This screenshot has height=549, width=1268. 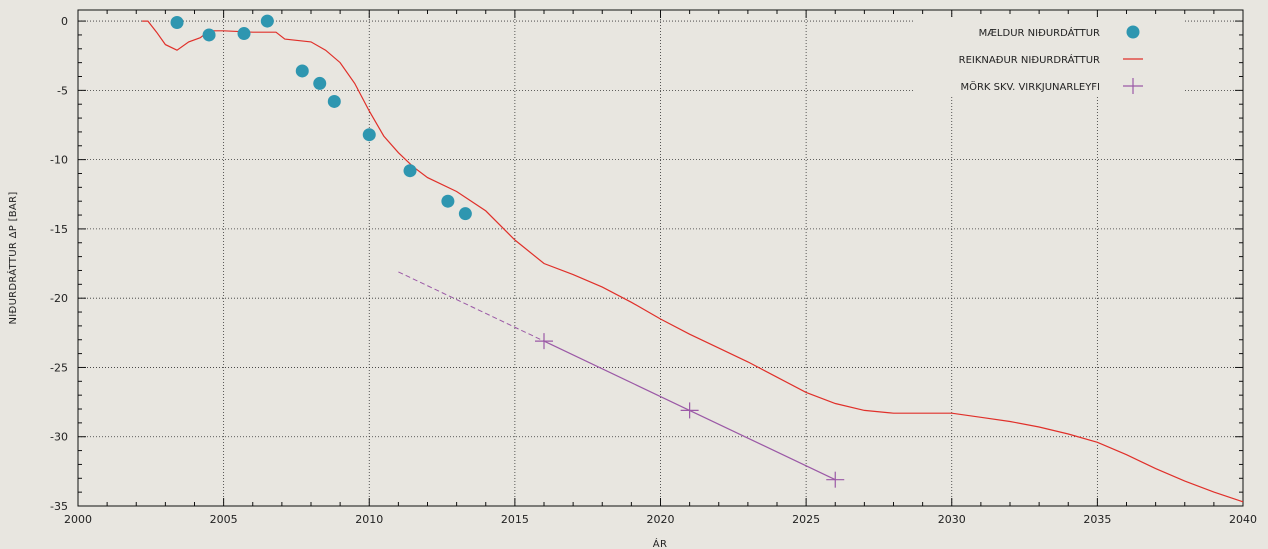 What do you see at coordinates (515, 519) in the screenshot?
I see `x-tick-label: 2015` at bounding box center [515, 519].